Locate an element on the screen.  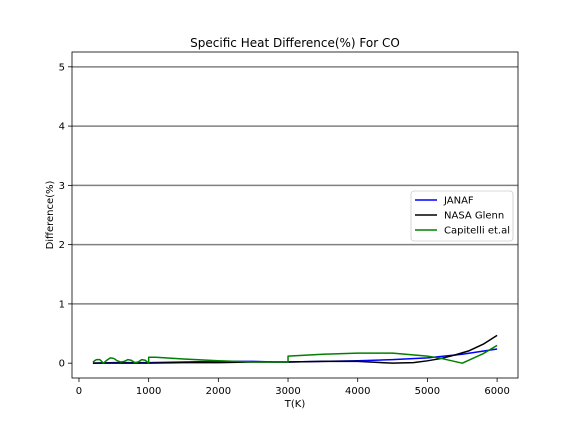
series-line-nasa-glenn is located at coordinates (295, 349).